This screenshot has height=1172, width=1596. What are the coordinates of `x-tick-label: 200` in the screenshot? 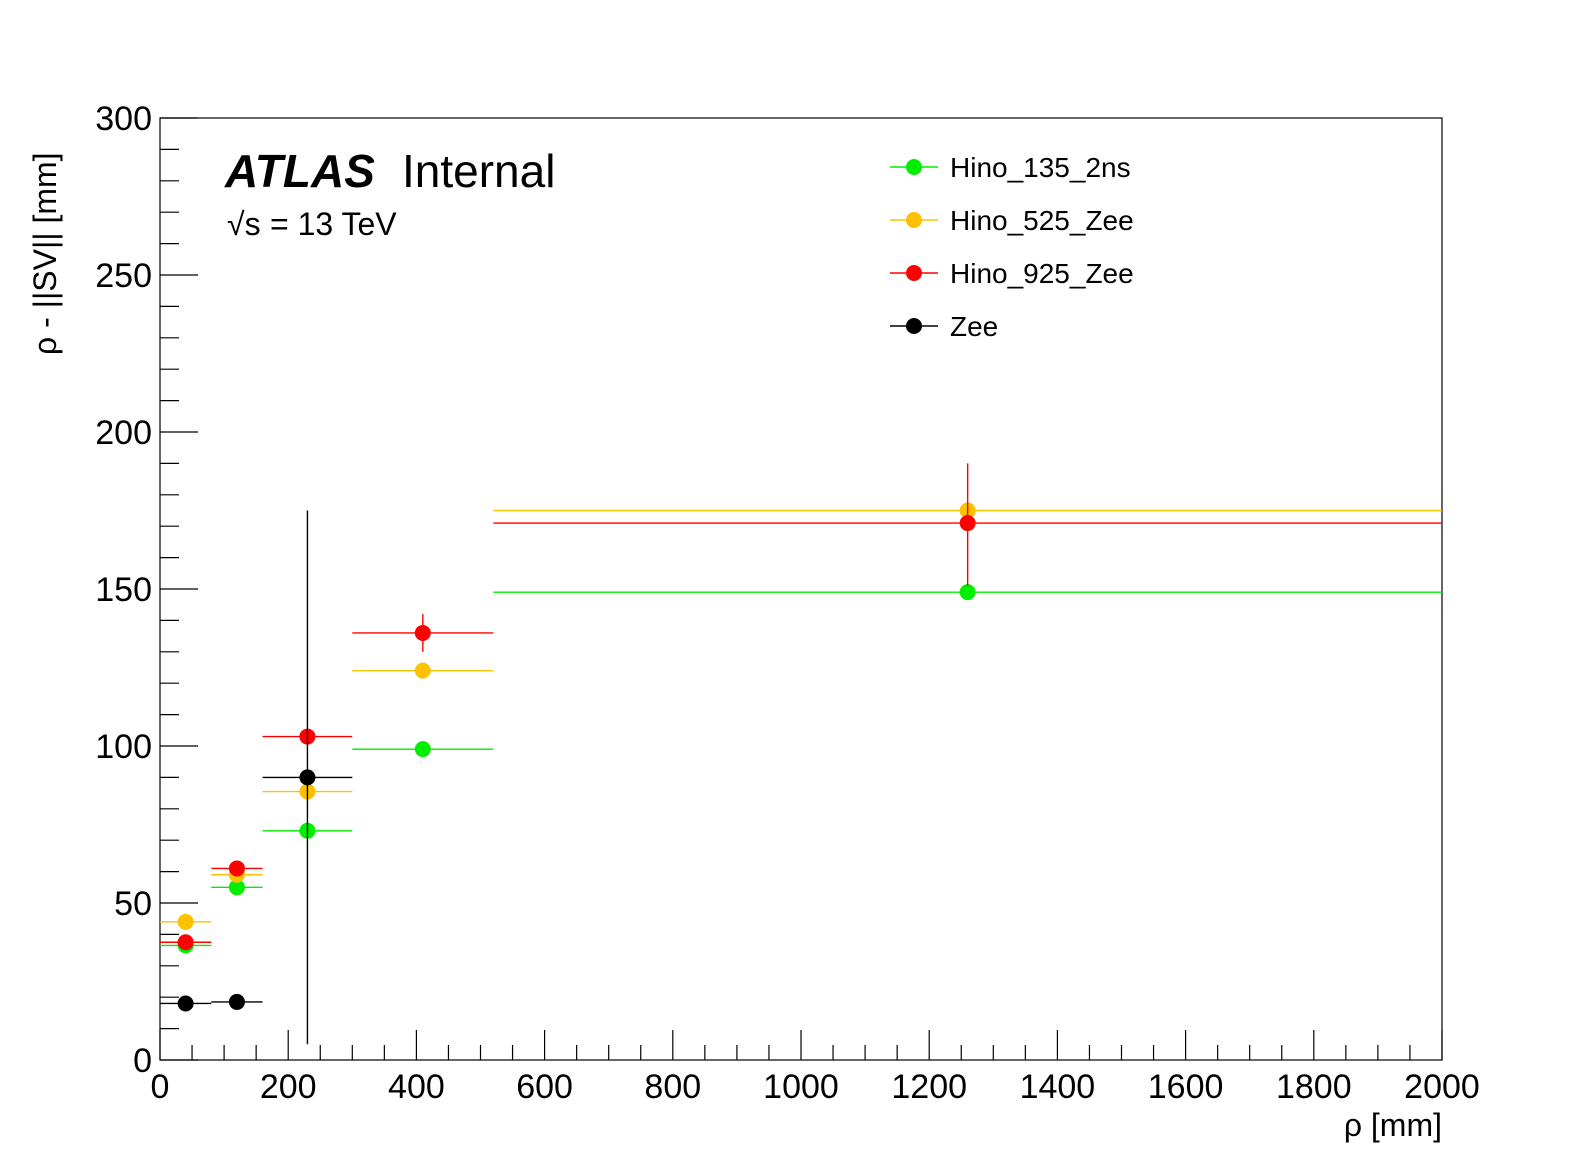 It's located at (288, 1087).